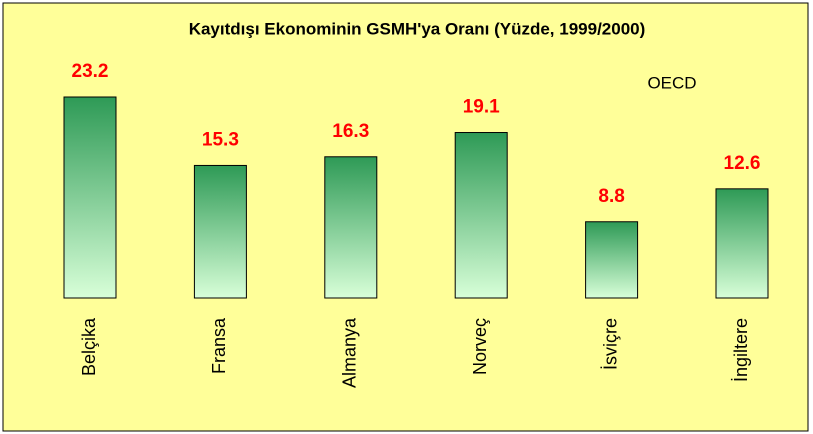 The height and width of the screenshot is (434, 813). What do you see at coordinates (610, 344) in the screenshot?
I see `x-tick-label: İsviçre` at bounding box center [610, 344].